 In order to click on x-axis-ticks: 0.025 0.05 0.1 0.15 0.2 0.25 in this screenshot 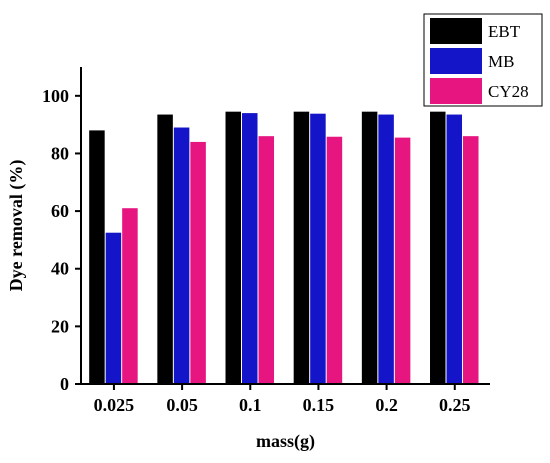, I will do `click(282, 399)`.